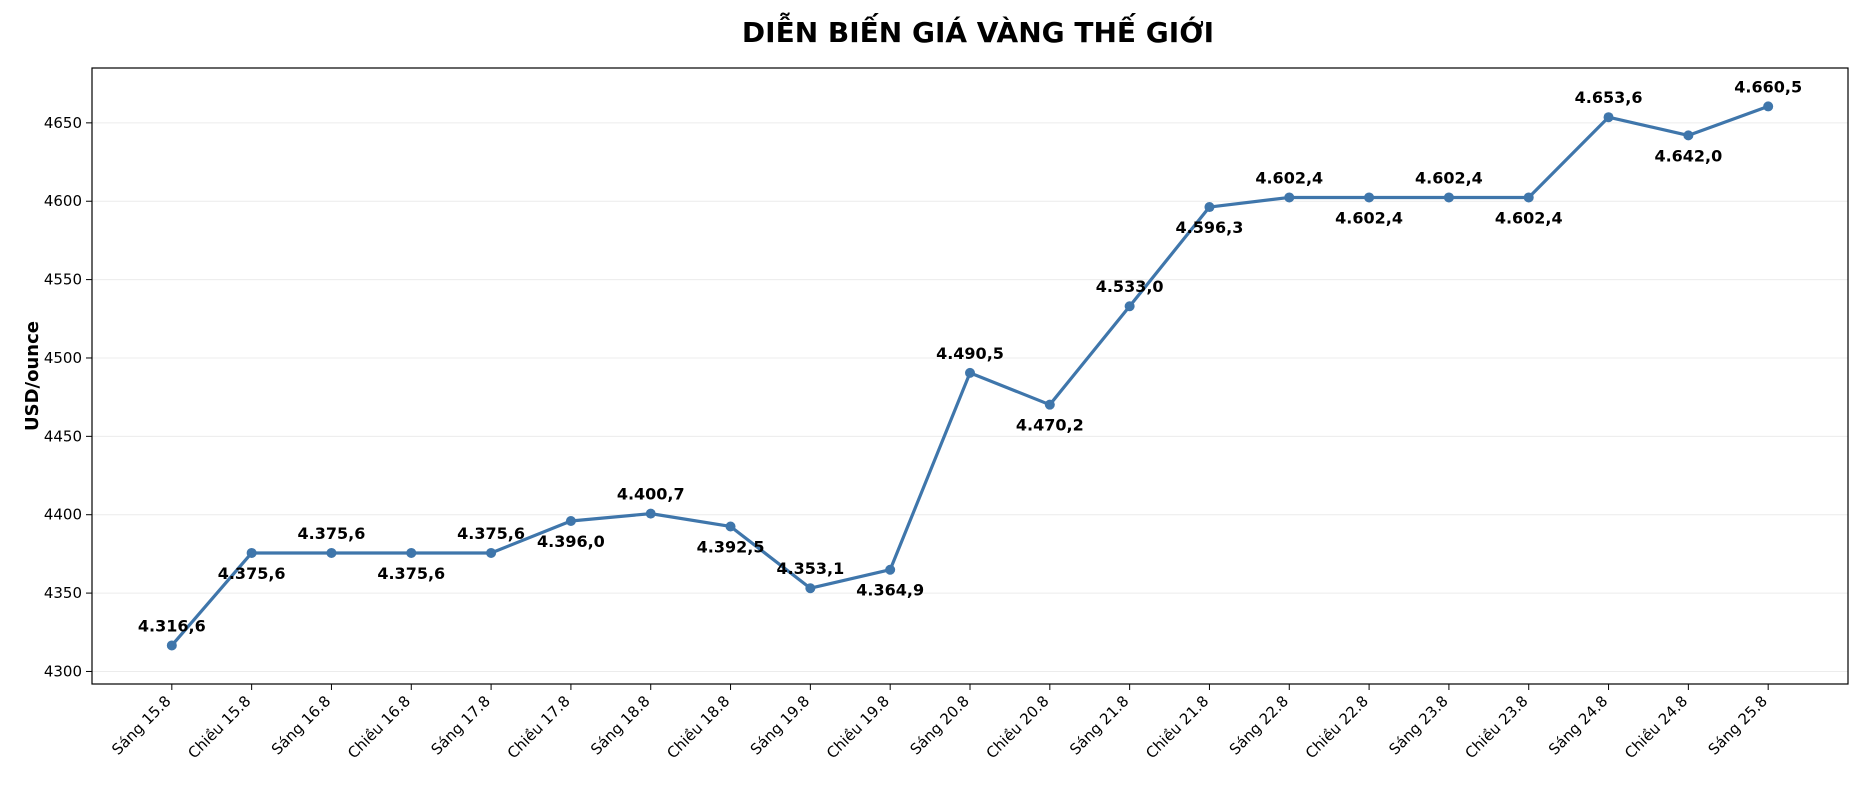  I want to click on x-tick-label: Sáng 23.8, so click(1418, 725).